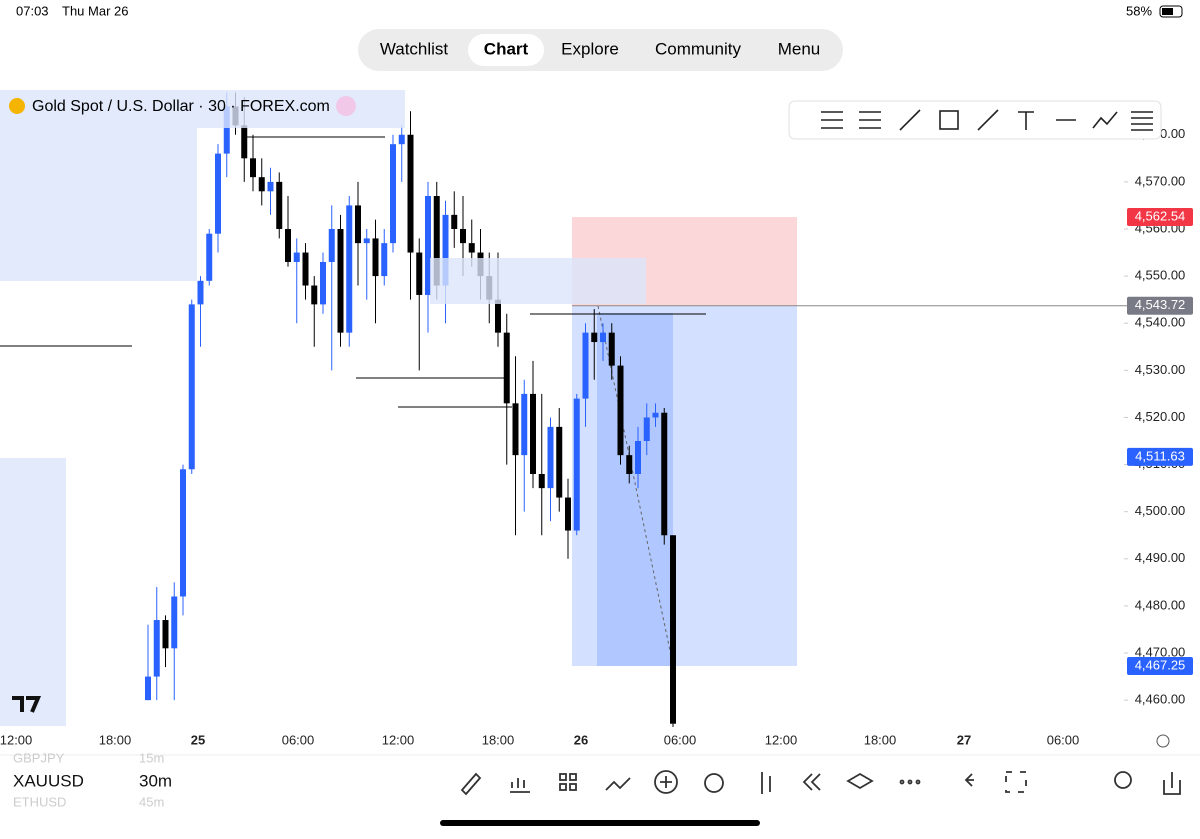  Describe the element at coordinates (1160, 510) in the screenshot. I see `y-tick-label: 4,500.00` at that location.